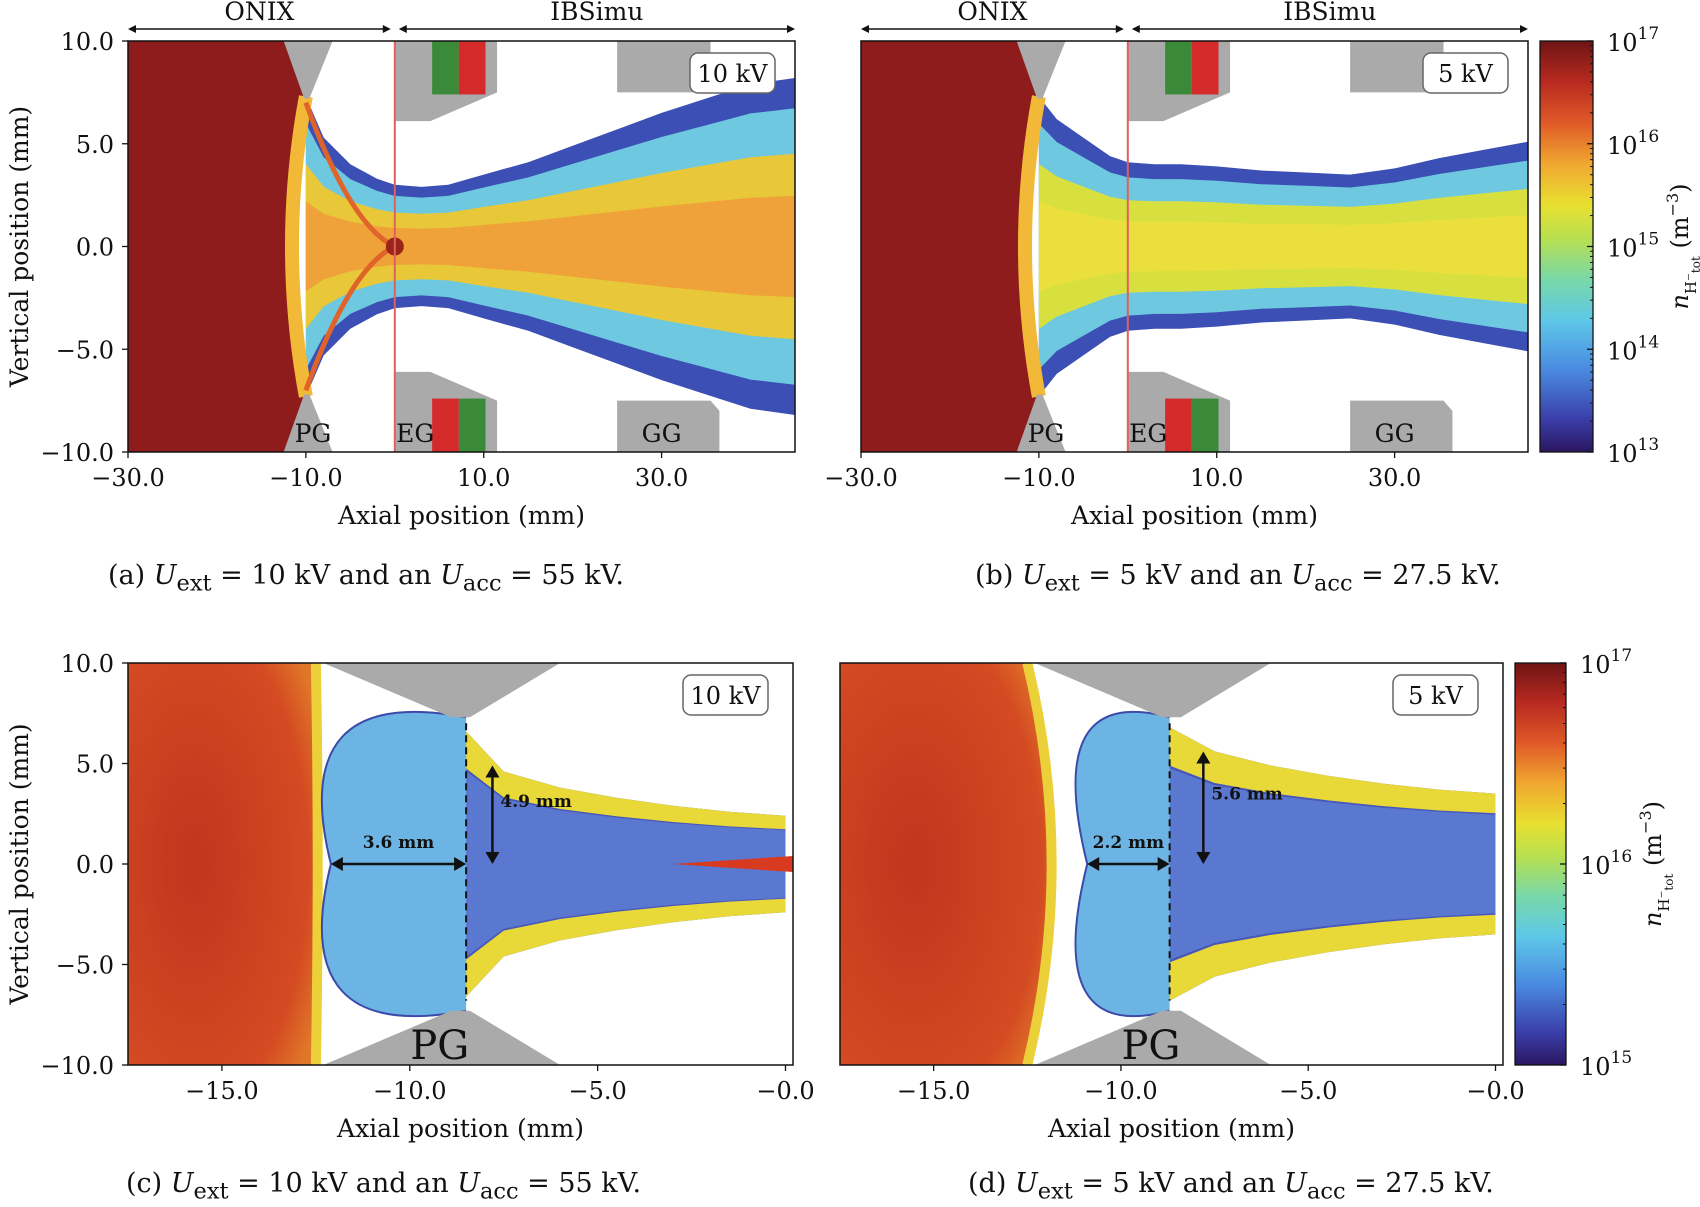  Describe the element at coordinates (95, 865) in the screenshot. I see `y-tick-label: 0.0` at that location.